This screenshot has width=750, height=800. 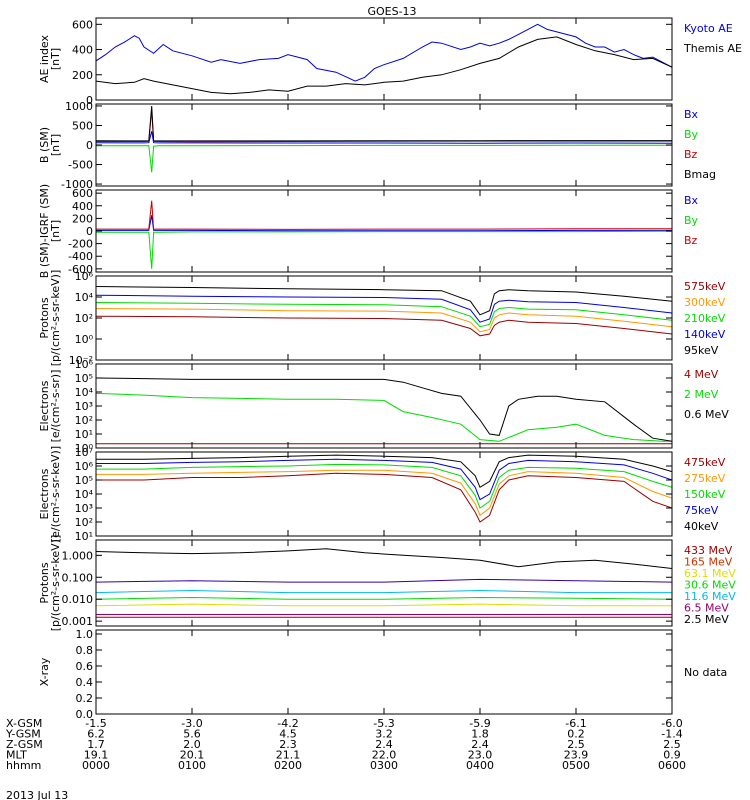 What do you see at coordinates (480, 765) in the screenshot?
I see `footer-value: 0400` at bounding box center [480, 765].